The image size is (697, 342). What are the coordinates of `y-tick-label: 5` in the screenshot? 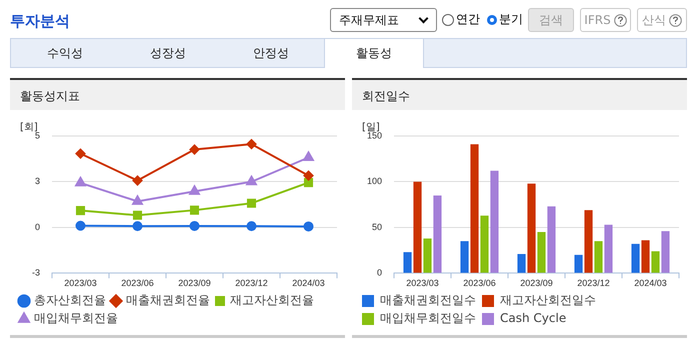 It's located at (37, 135).